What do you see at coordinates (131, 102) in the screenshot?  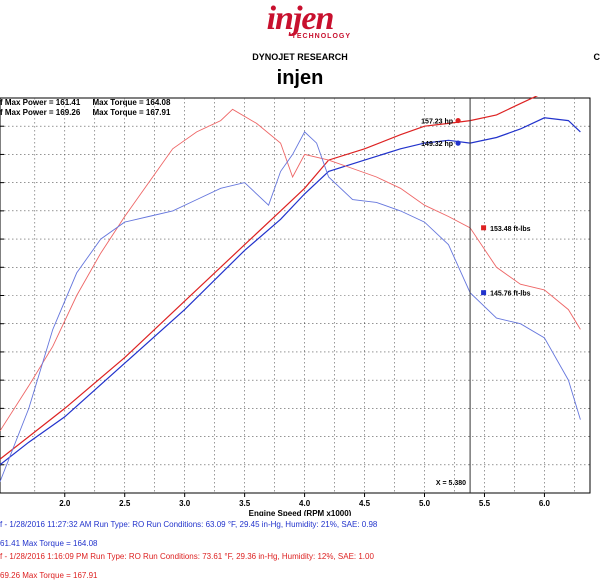 I see `summary-max-torque-1: Max Torque = 164.08` at bounding box center [131, 102].